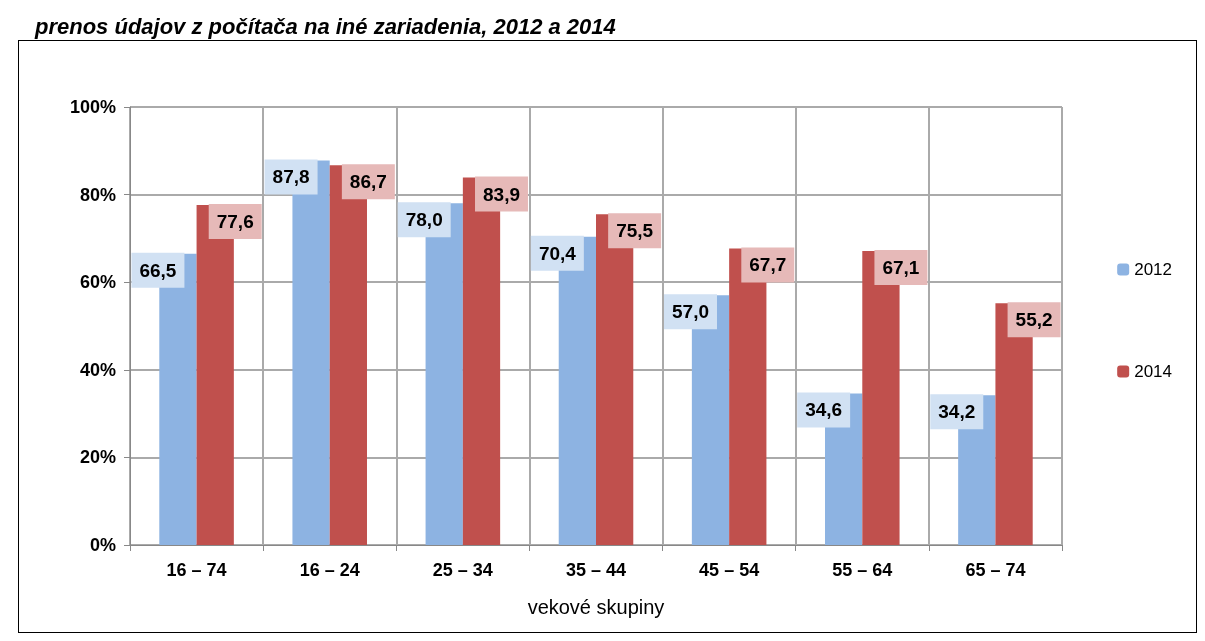 The width and height of the screenshot is (1205, 641). Describe the element at coordinates (635, 231) in the screenshot. I see `data-label: 75,5` at that location.